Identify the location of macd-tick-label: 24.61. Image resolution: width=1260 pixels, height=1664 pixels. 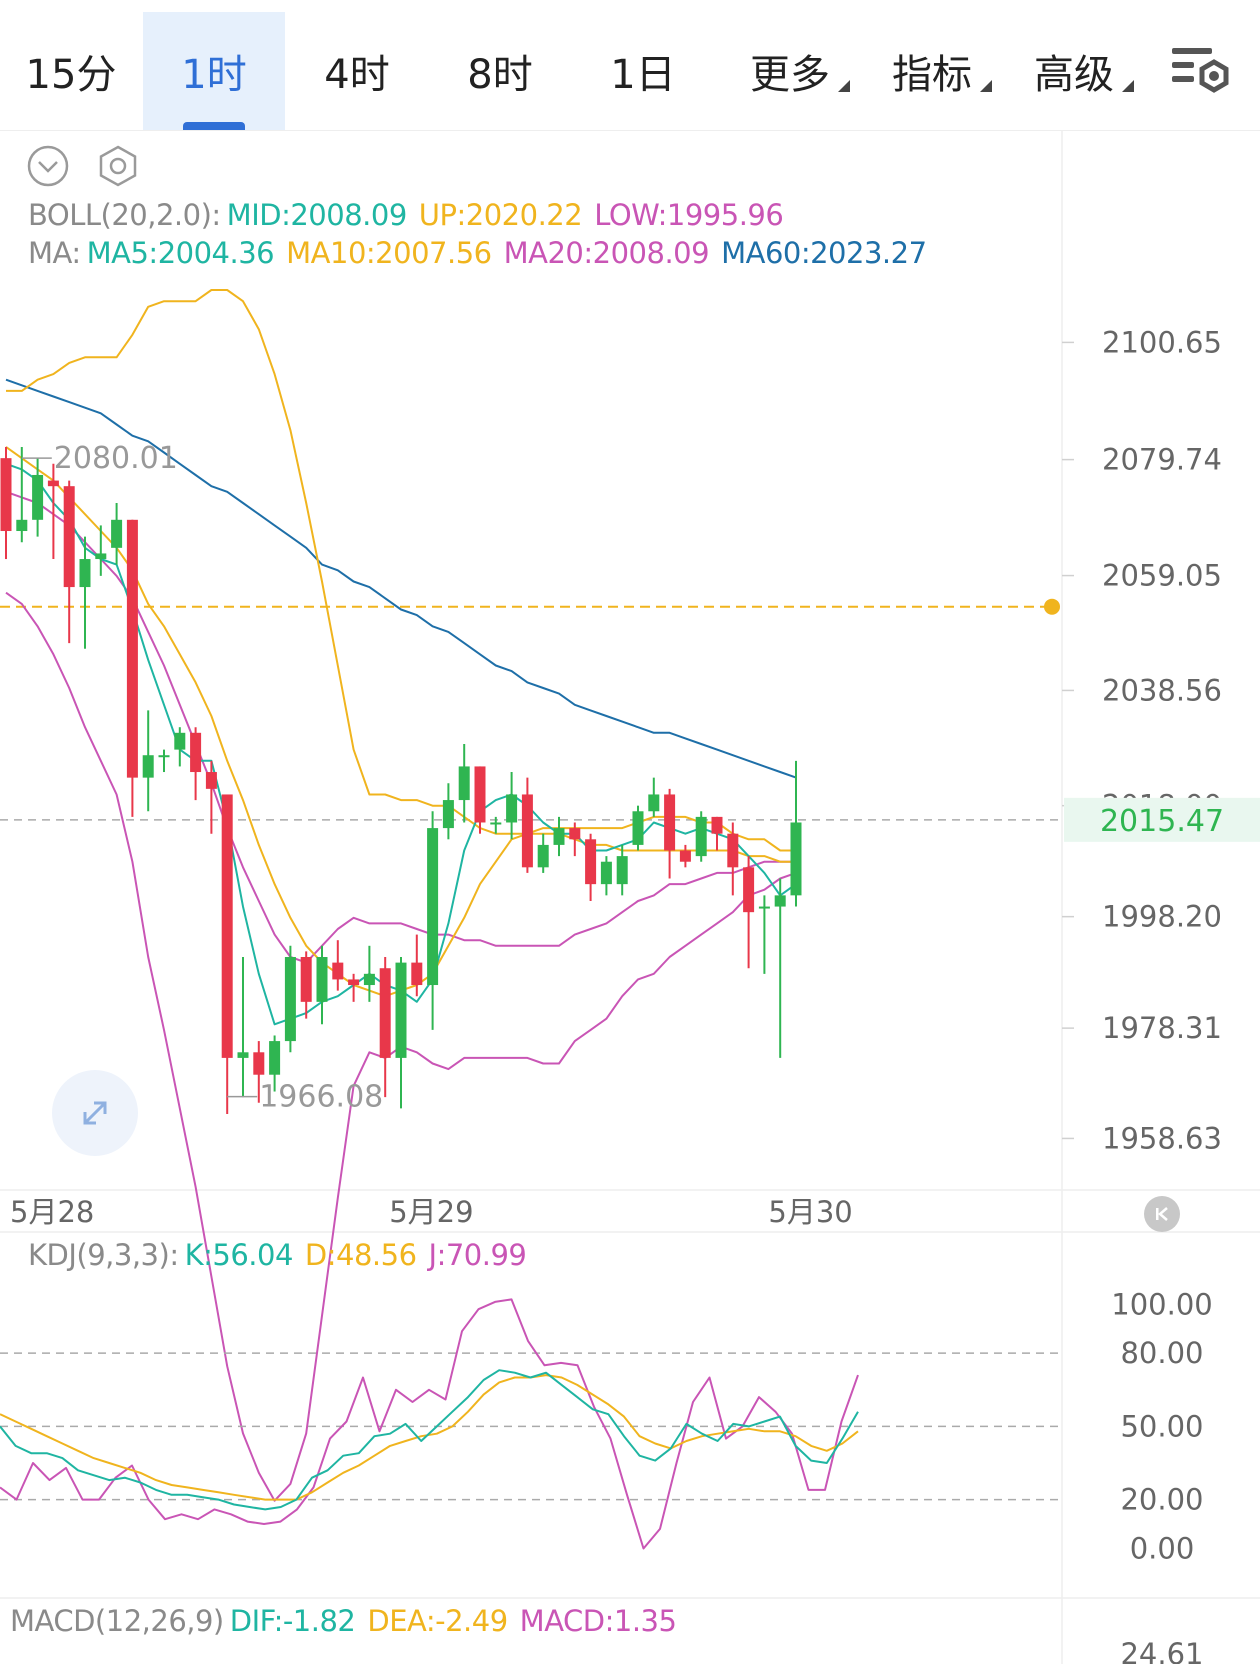
(1161, 1650).